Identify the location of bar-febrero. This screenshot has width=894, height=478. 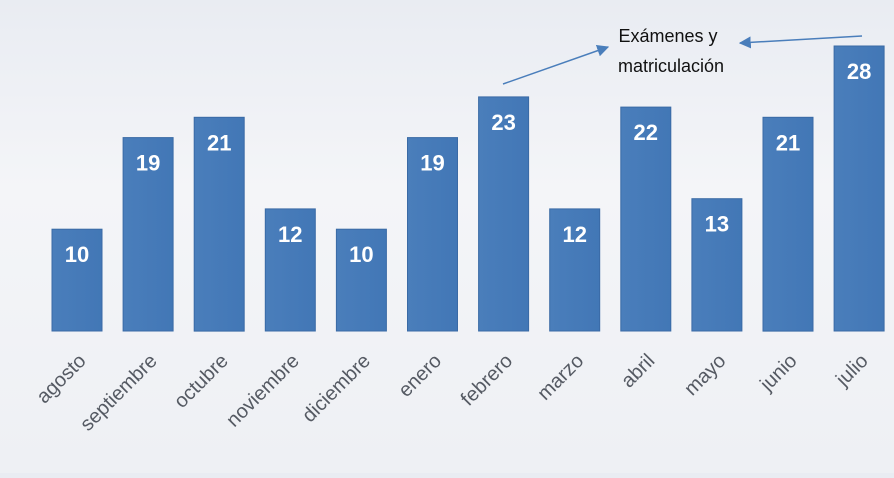
(504, 214).